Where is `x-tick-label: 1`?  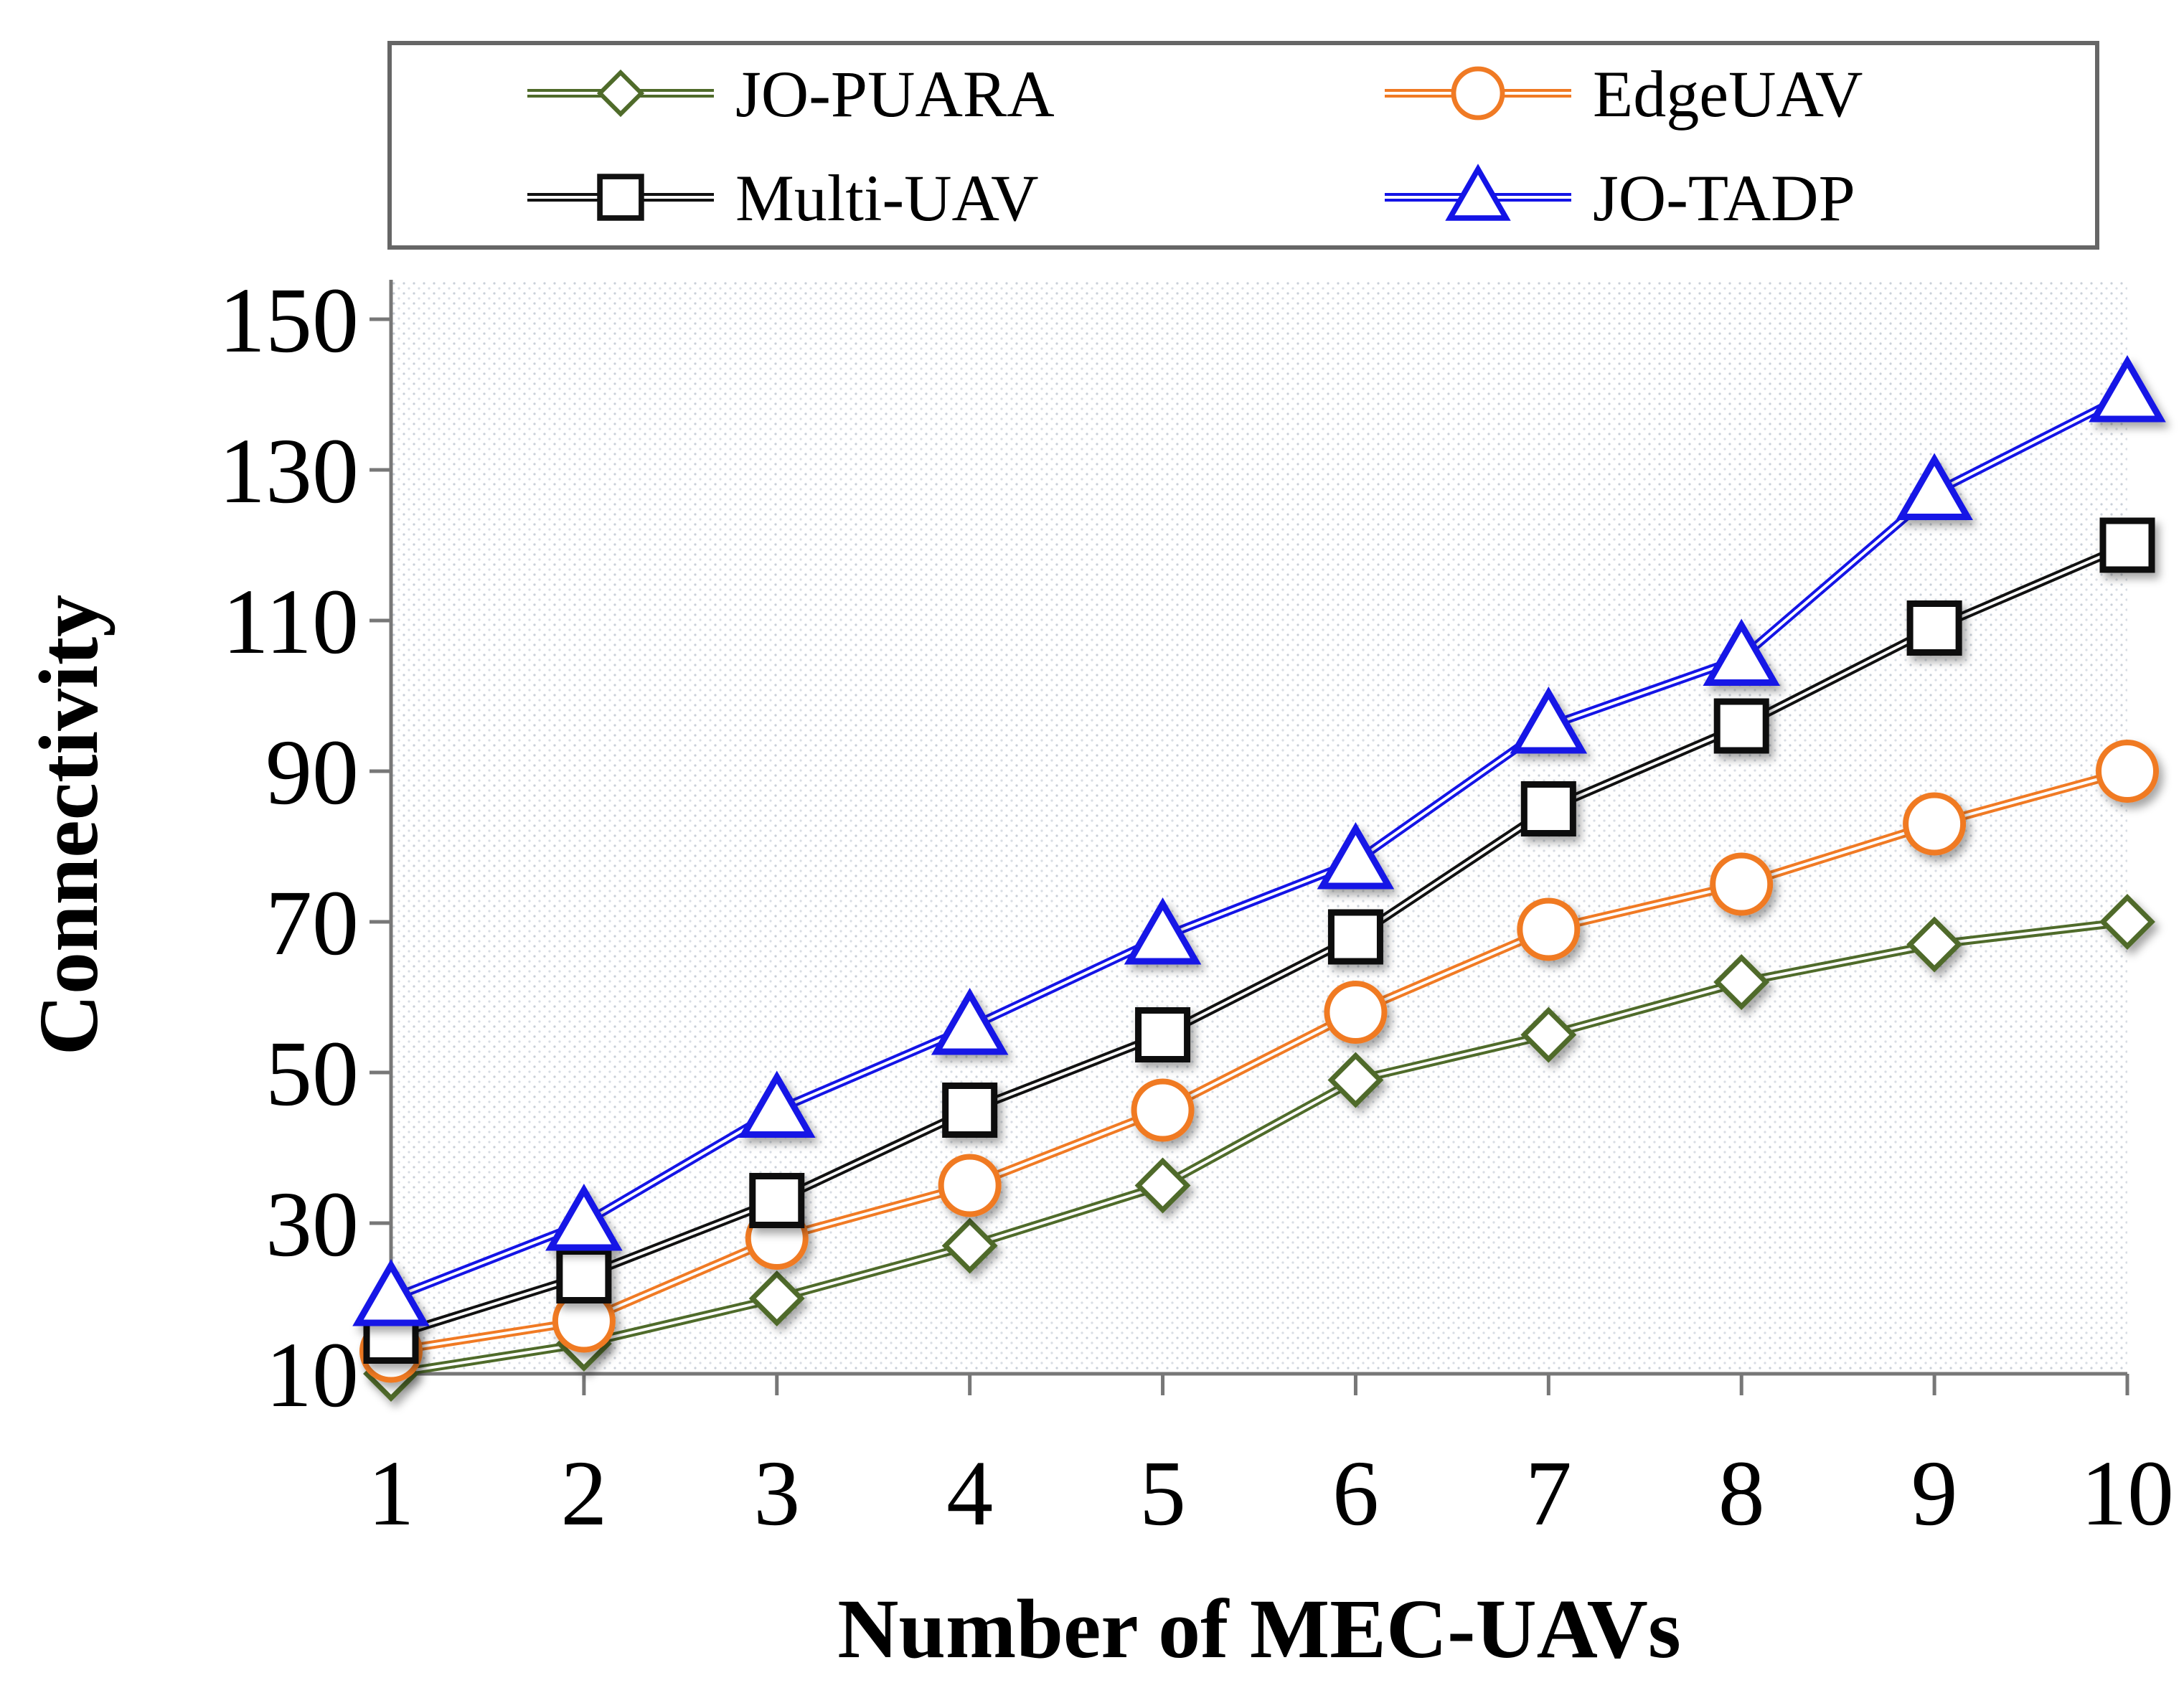 x-tick-label: 1 is located at coordinates (392, 1493).